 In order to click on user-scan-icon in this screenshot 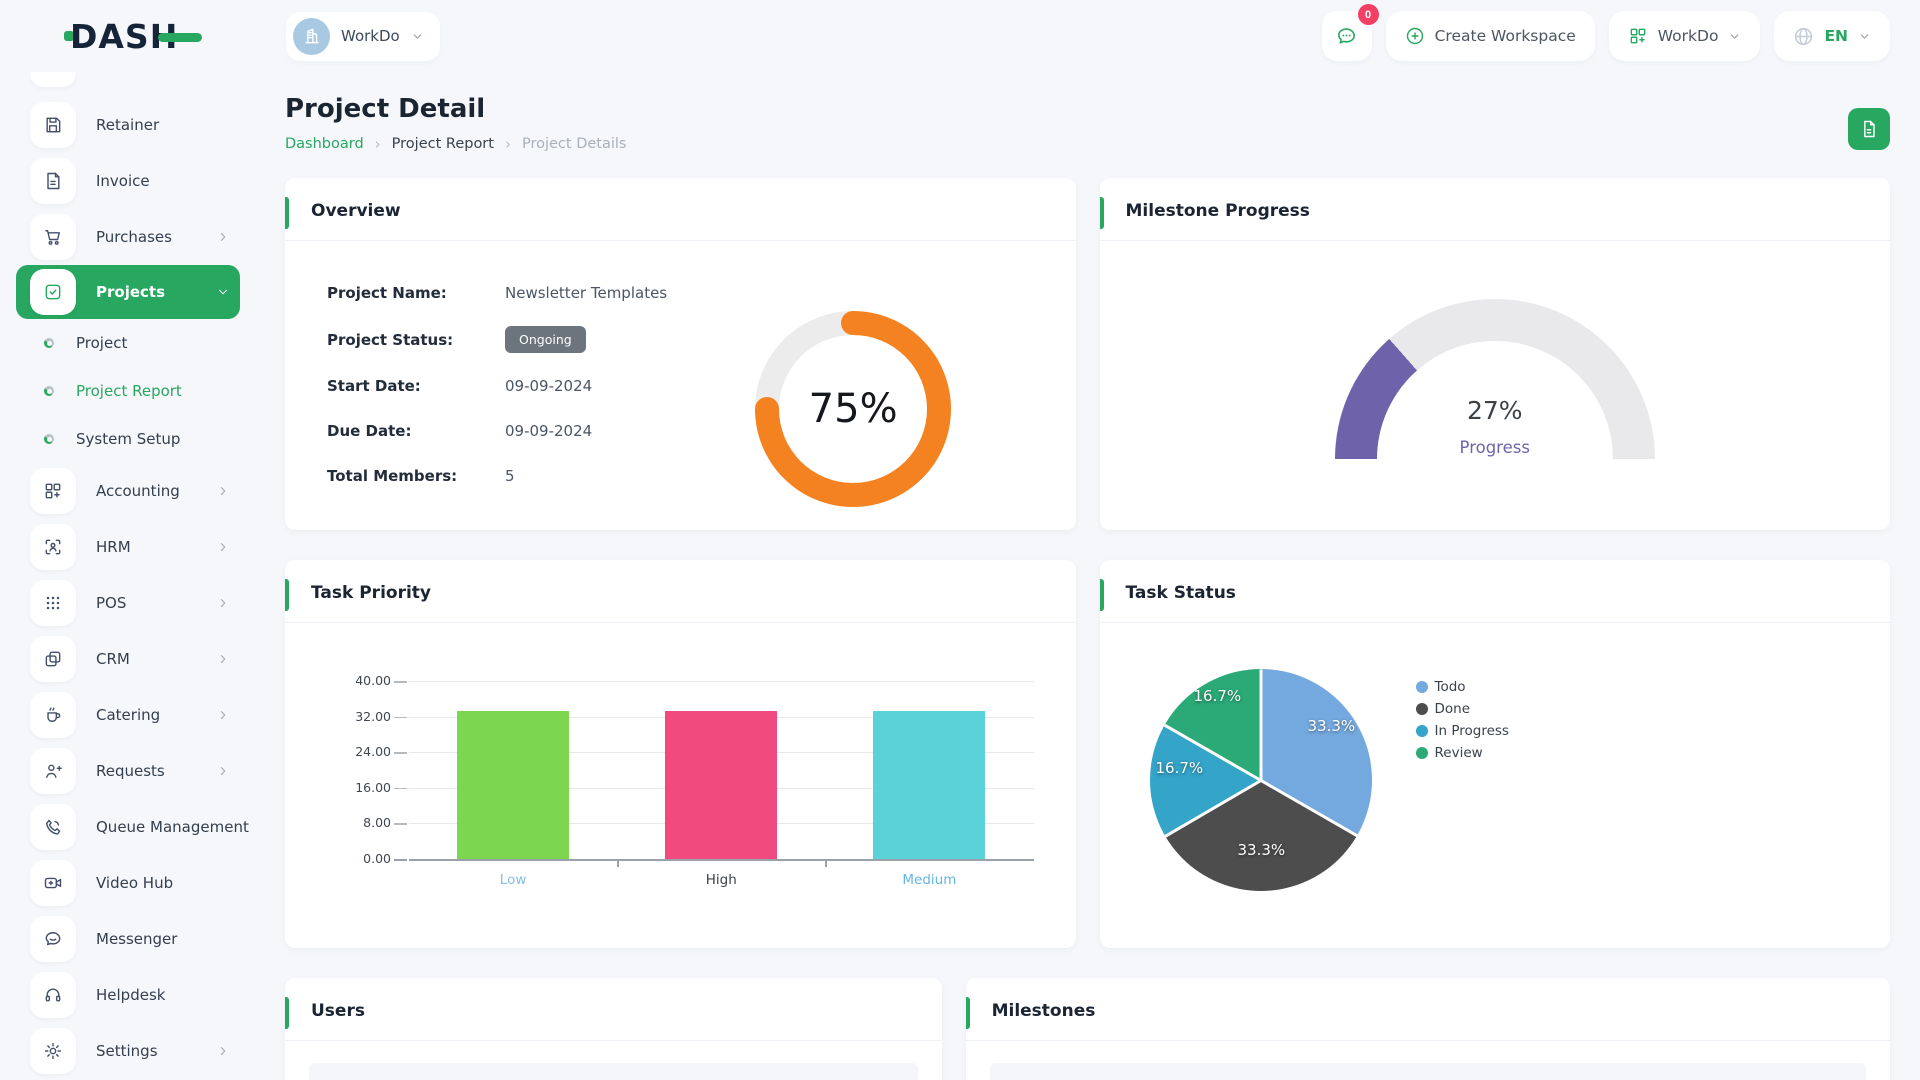, I will do `click(53, 547)`.